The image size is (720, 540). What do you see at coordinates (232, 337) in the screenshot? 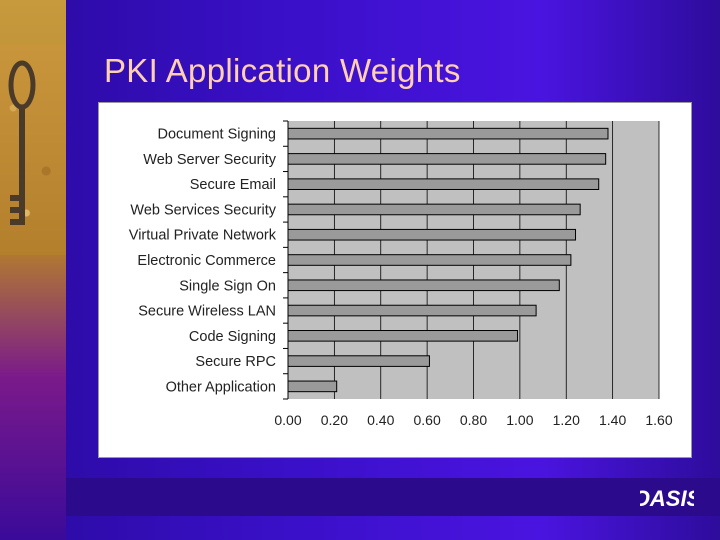
I see `category-label: Code Signing` at bounding box center [232, 337].